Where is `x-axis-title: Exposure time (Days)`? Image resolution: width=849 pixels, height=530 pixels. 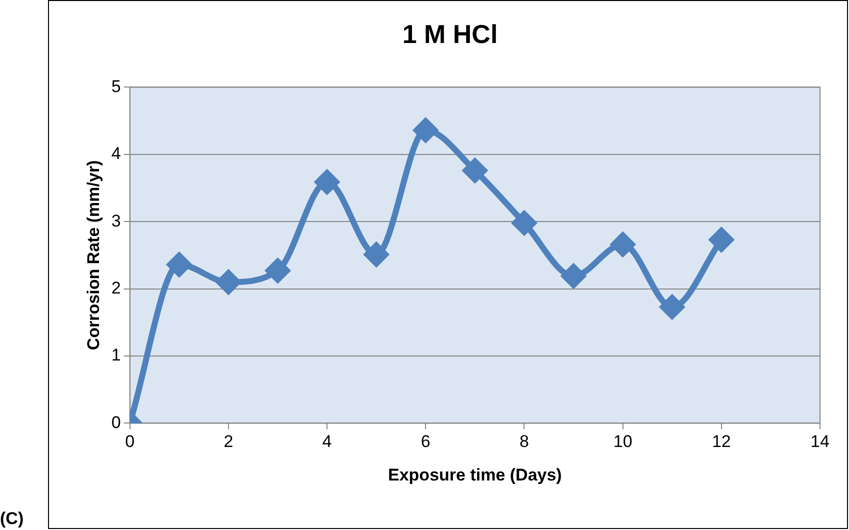
x-axis-title: Exposure time (Days) is located at coordinates (475, 474).